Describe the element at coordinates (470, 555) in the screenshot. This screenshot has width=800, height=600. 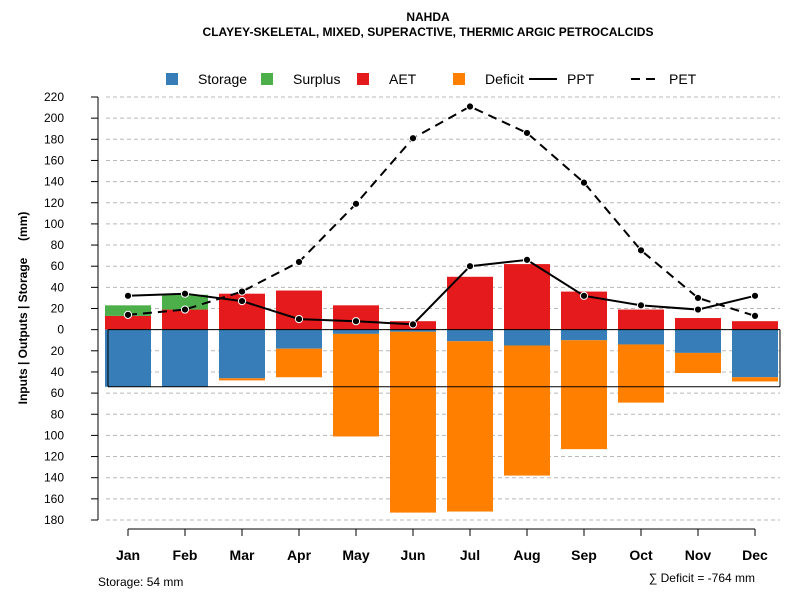
I see `x-tick-label: Jul` at that location.